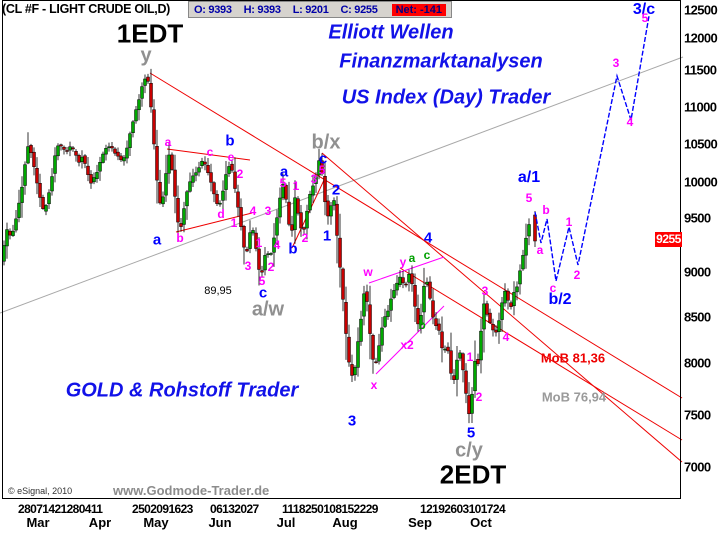 Image resolution: width=718 pixels, height=533 pixels. I want to click on x-axis-month-label: Jul, so click(286, 522).